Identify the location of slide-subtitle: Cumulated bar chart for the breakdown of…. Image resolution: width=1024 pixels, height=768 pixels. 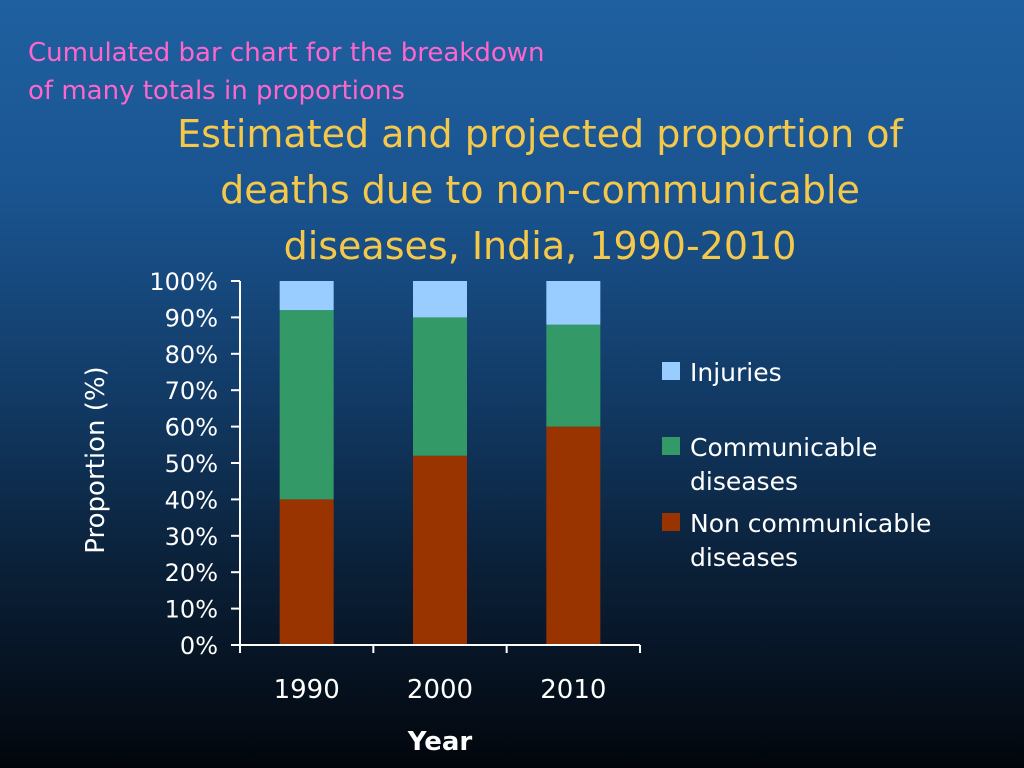
(286, 72).